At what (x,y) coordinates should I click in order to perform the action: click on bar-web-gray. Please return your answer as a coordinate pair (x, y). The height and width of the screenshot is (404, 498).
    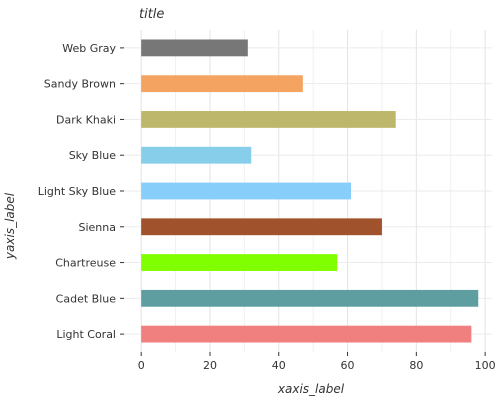
    Looking at the image, I should click on (194, 48).